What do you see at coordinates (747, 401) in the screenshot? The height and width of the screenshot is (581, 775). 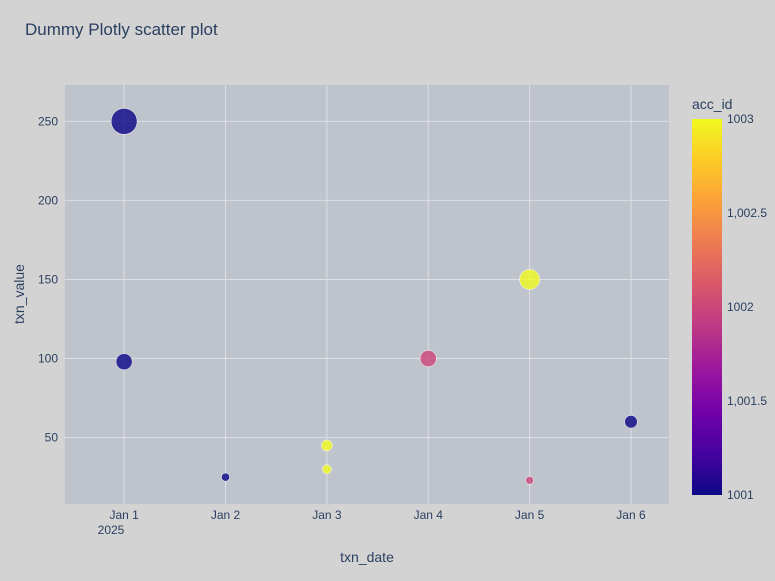 I see `colorbar-tick-label: 1,001.5` at bounding box center [747, 401].